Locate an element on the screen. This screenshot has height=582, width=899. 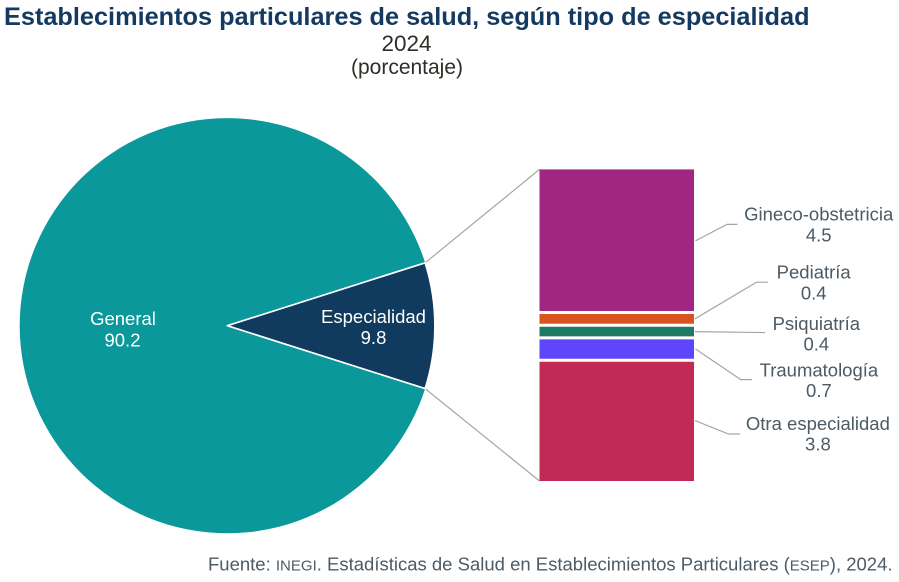
svg-text: 9.8 is located at coordinates (374, 337).